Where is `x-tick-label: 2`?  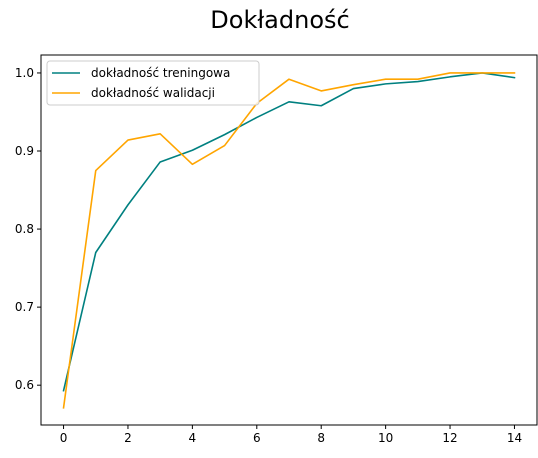
x-tick-label: 2 is located at coordinates (128, 438).